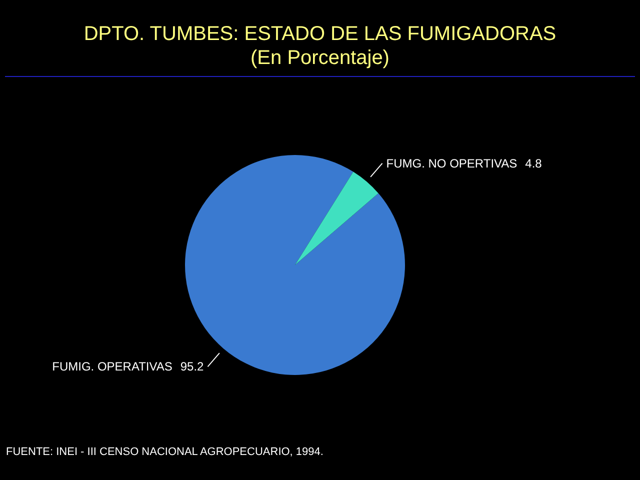 This screenshot has width=640, height=480. What do you see at coordinates (533, 163) in the screenshot?
I see `data-label: 4.8` at bounding box center [533, 163].